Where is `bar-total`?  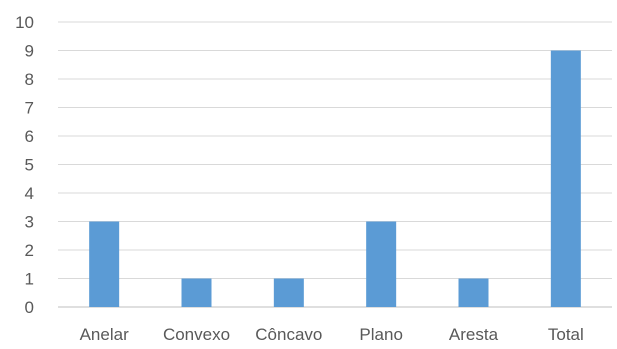 bar-total is located at coordinates (565, 178).